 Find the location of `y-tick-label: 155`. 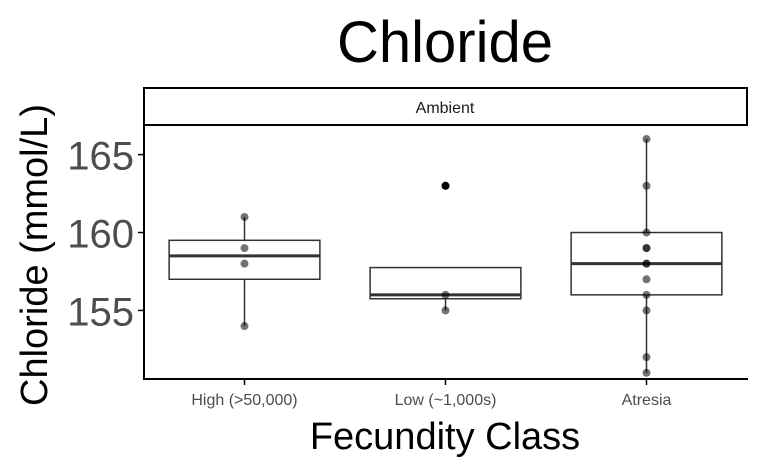

y-tick-label: 155 is located at coordinates (100, 312).